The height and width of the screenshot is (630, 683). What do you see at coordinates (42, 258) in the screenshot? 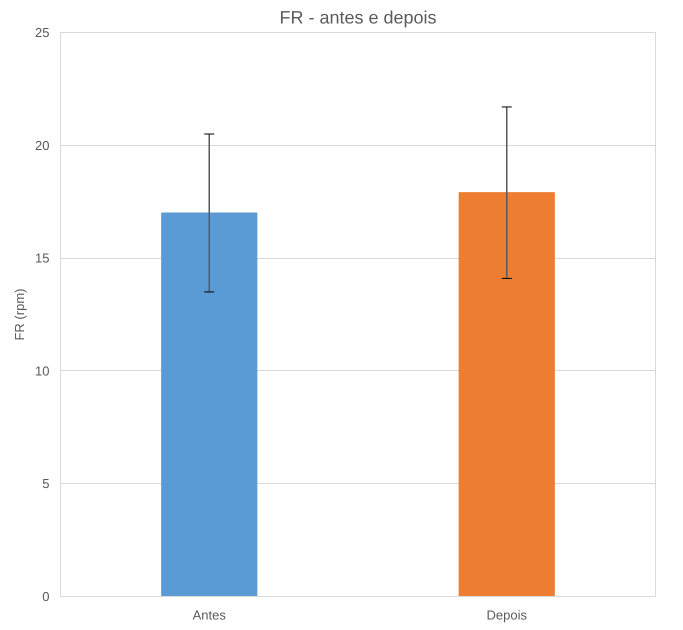
I see `y-tick-label: 15` at bounding box center [42, 258].